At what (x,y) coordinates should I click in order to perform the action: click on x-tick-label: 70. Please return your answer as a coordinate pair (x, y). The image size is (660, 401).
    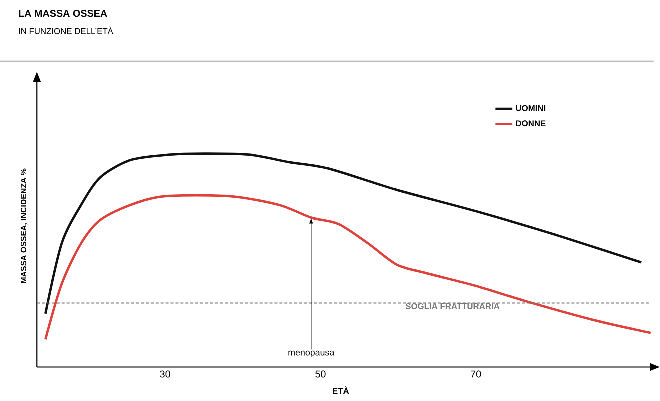
    Looking at the image, I should click on (476, 374).